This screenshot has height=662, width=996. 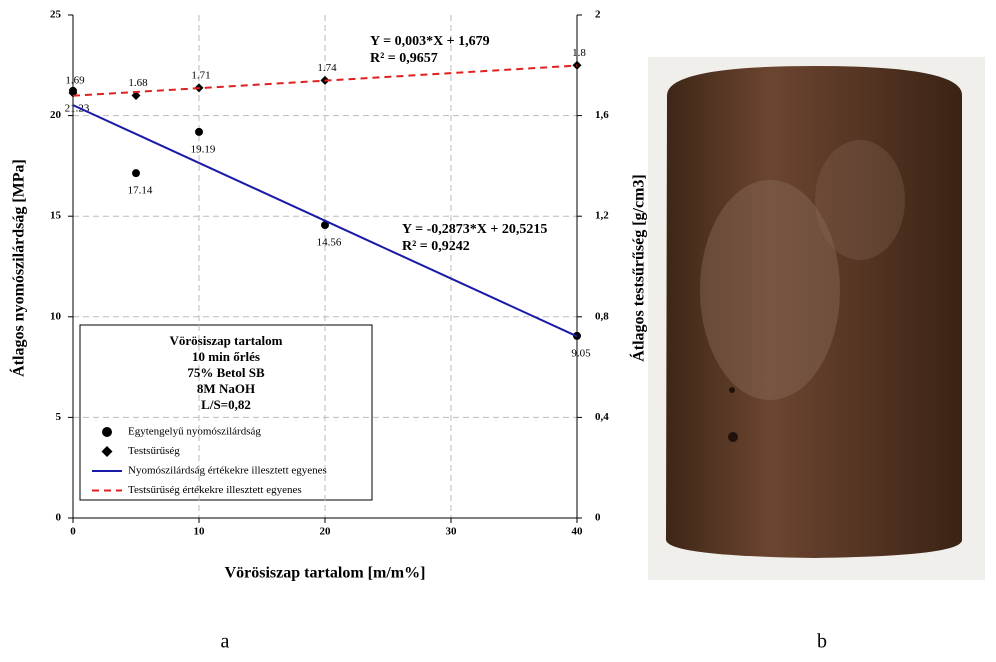 What do you see at coordinates (75, 80) in the screenshot?
I see `data-label: 1.69` at bounding box center [75, 80].